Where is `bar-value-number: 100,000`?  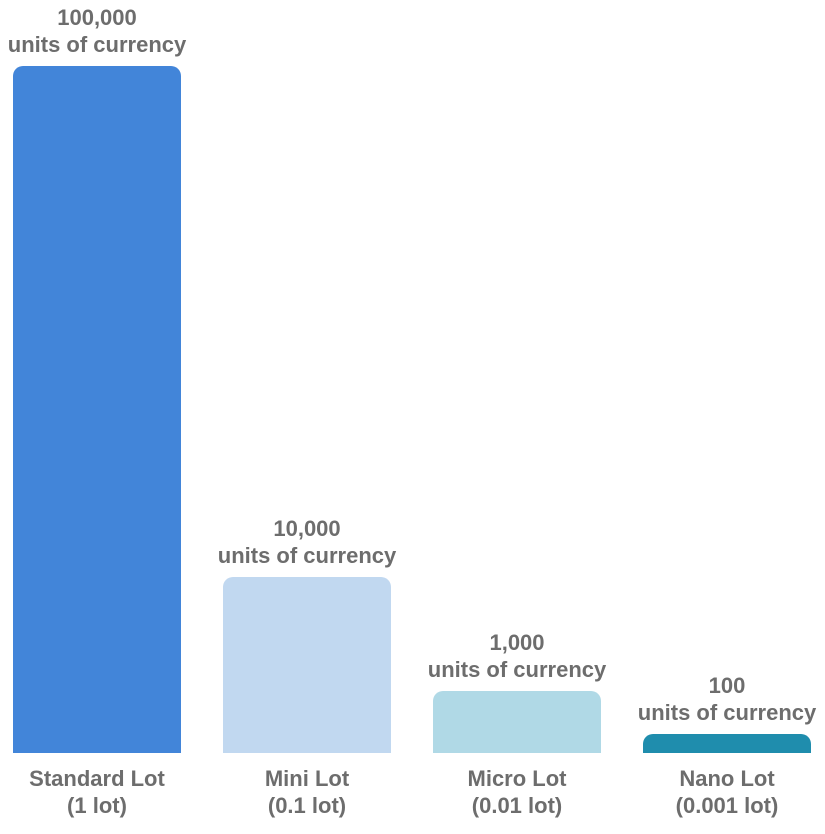
bar-value-number: 100,000 is located at coordinates (97, 17).